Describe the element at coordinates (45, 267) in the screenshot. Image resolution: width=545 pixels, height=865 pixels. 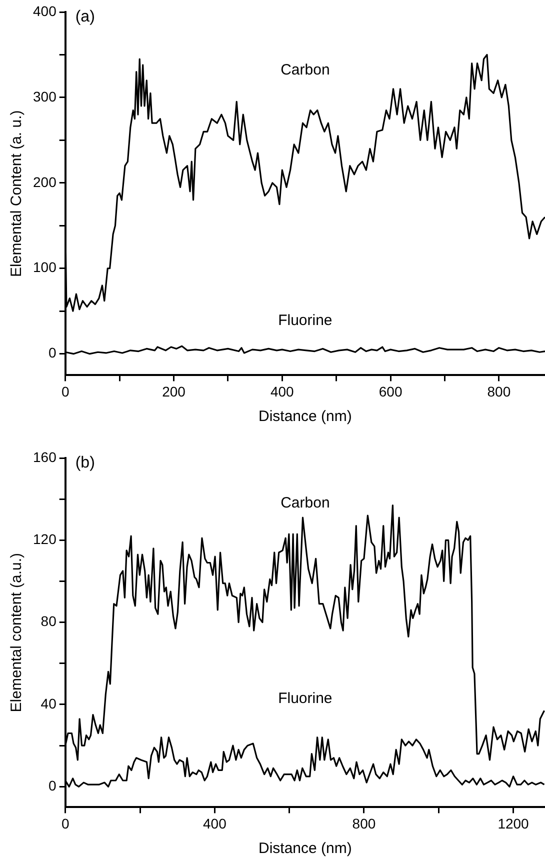
I see `y-tick-label: 100` at that location.